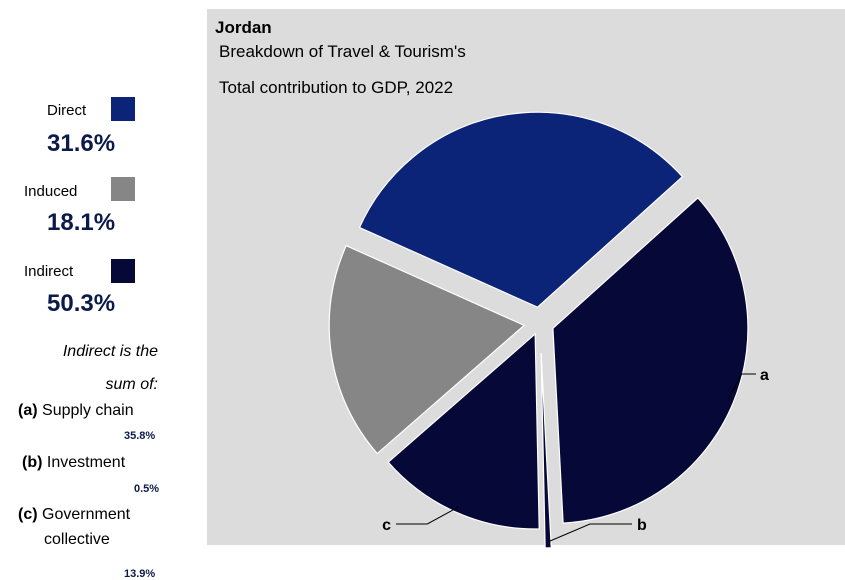 Image resolution: width=845 pixels, height=580 pixels. What do you see at coordinates (336, 87) in the screenshot?
I see `chart-subtitle-line2: Total contribution to GDP, 2022` at bounding box center [336, 87].